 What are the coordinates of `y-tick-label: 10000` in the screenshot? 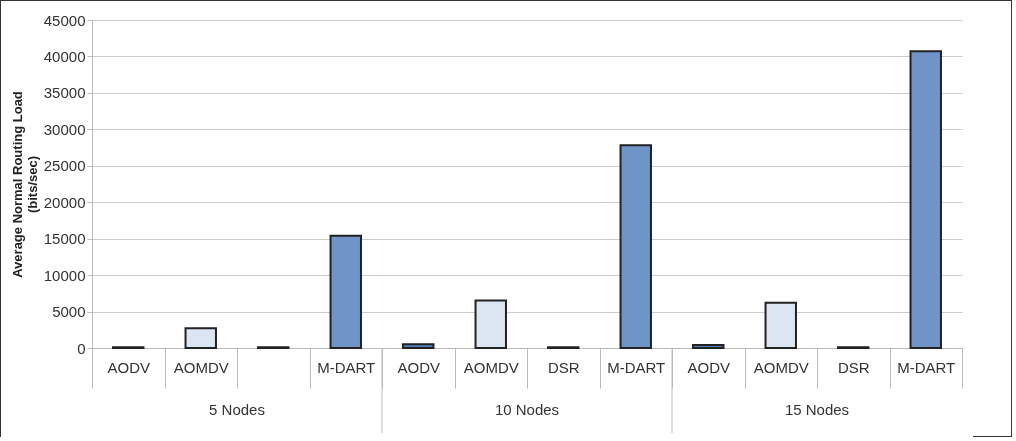 It's located at (64, 275).